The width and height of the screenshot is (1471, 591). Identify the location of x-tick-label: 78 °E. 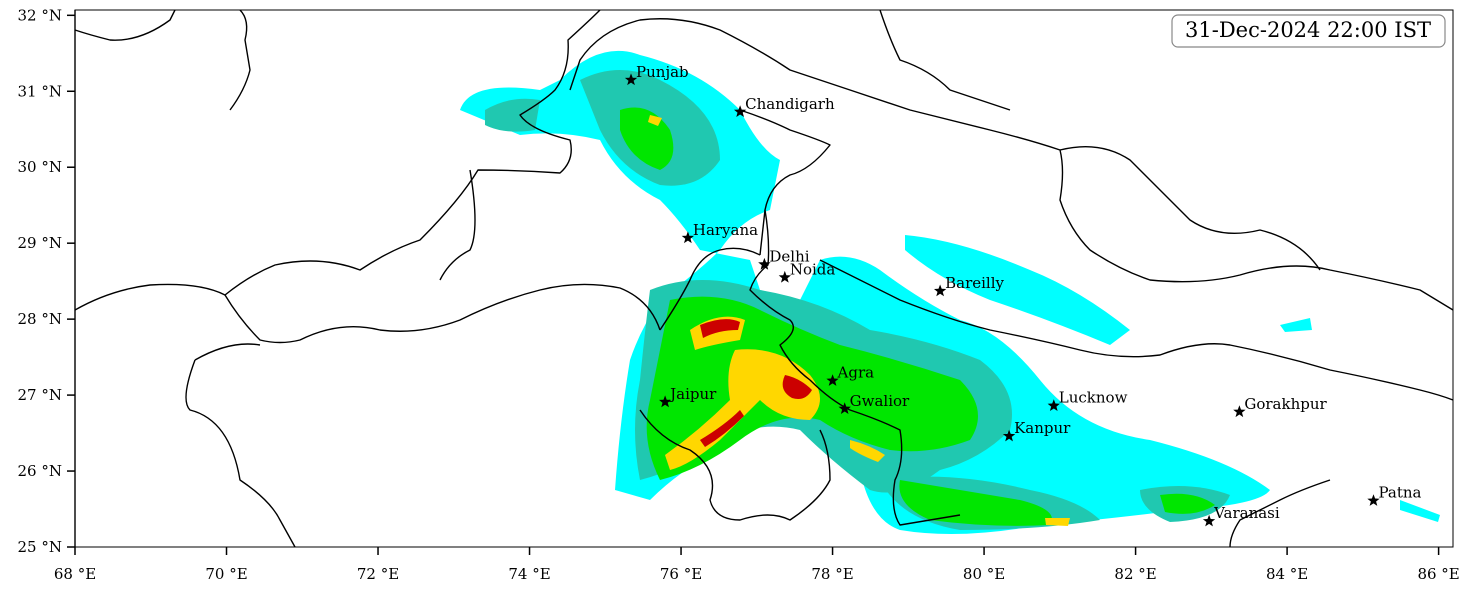
(832, 574).